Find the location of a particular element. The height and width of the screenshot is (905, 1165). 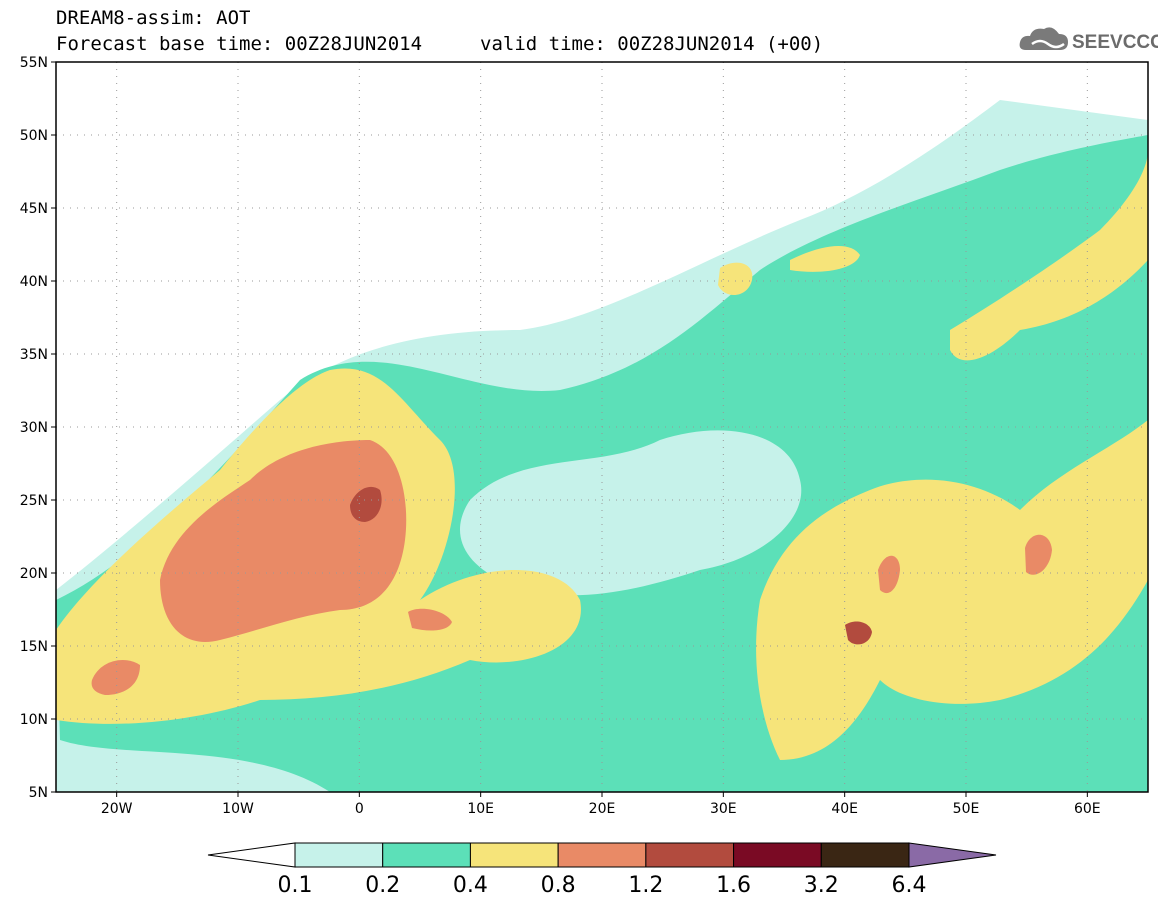

aot-contour-1.2-eritrea is located at coordinates (858, 633).